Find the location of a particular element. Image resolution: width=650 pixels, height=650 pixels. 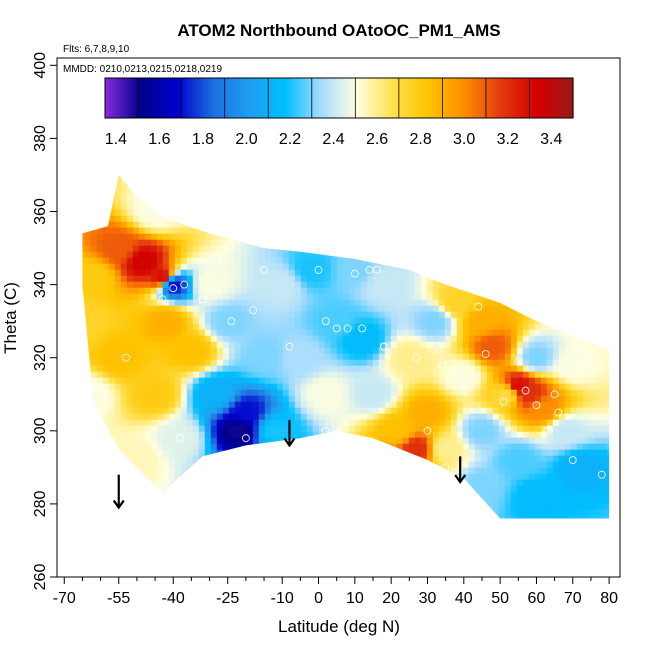

x-tick-label: -25 is located at coordinates (227, 598).